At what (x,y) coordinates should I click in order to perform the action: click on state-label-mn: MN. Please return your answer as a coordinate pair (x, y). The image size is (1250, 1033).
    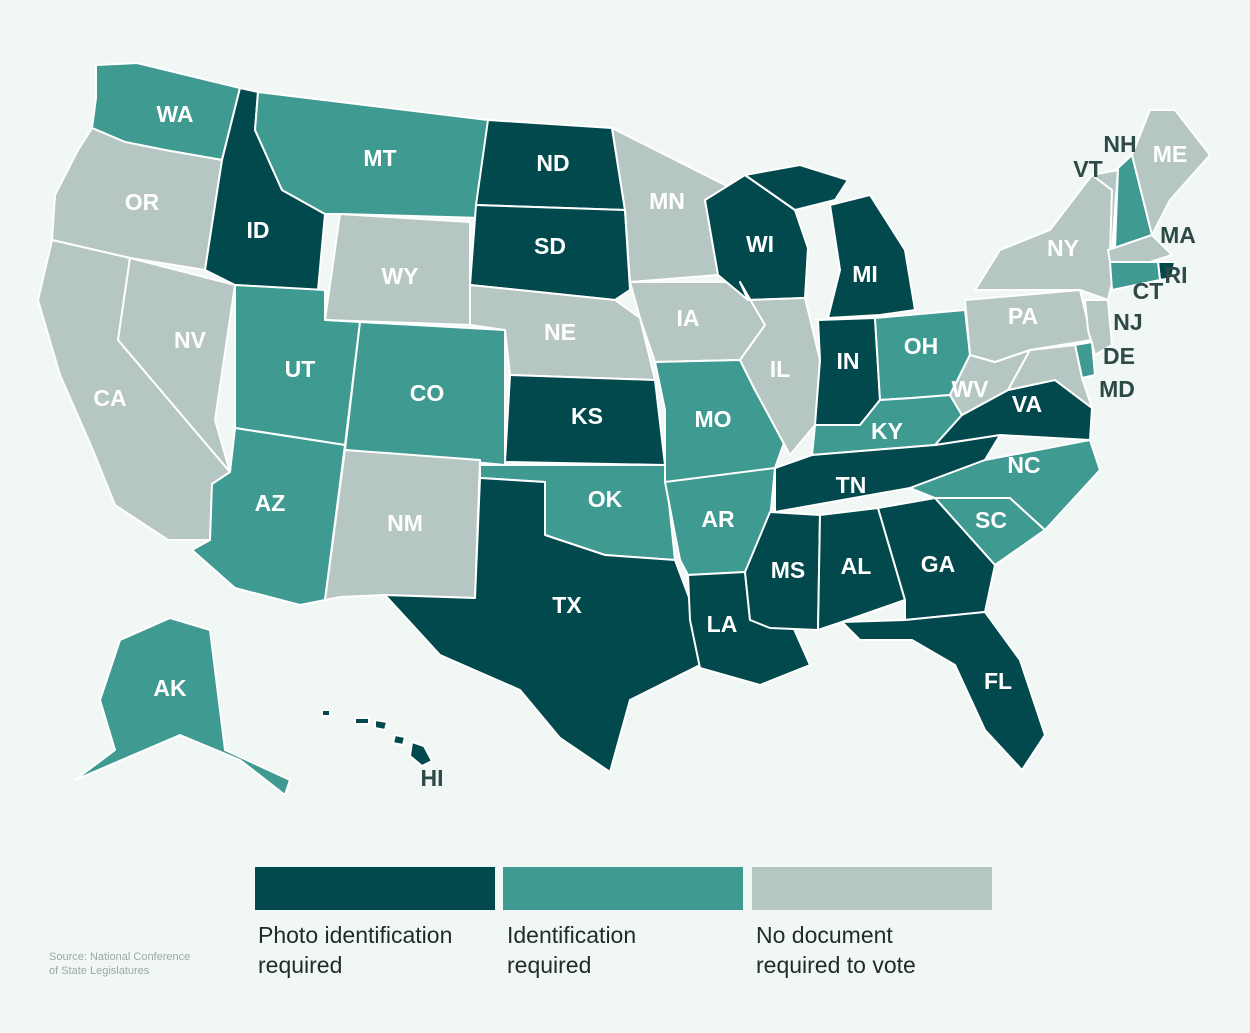
    Looking at the image, I should click on (667, 201).